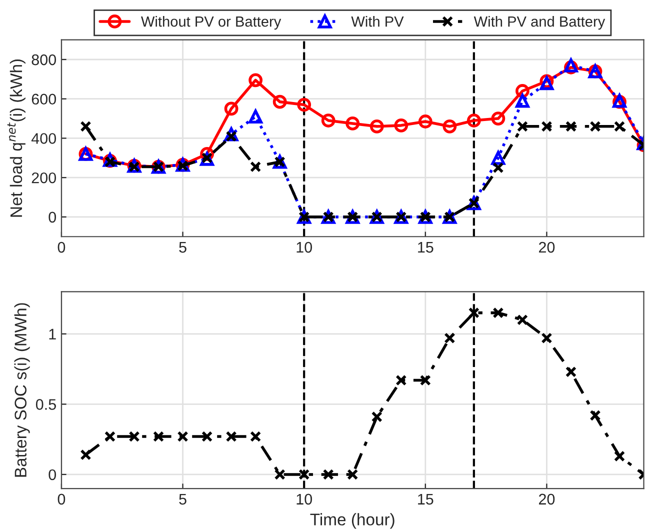 The width and height of the screenshot is (647, 531). I want to click on legend-label: Without PV or Battery, so click(211, 23).